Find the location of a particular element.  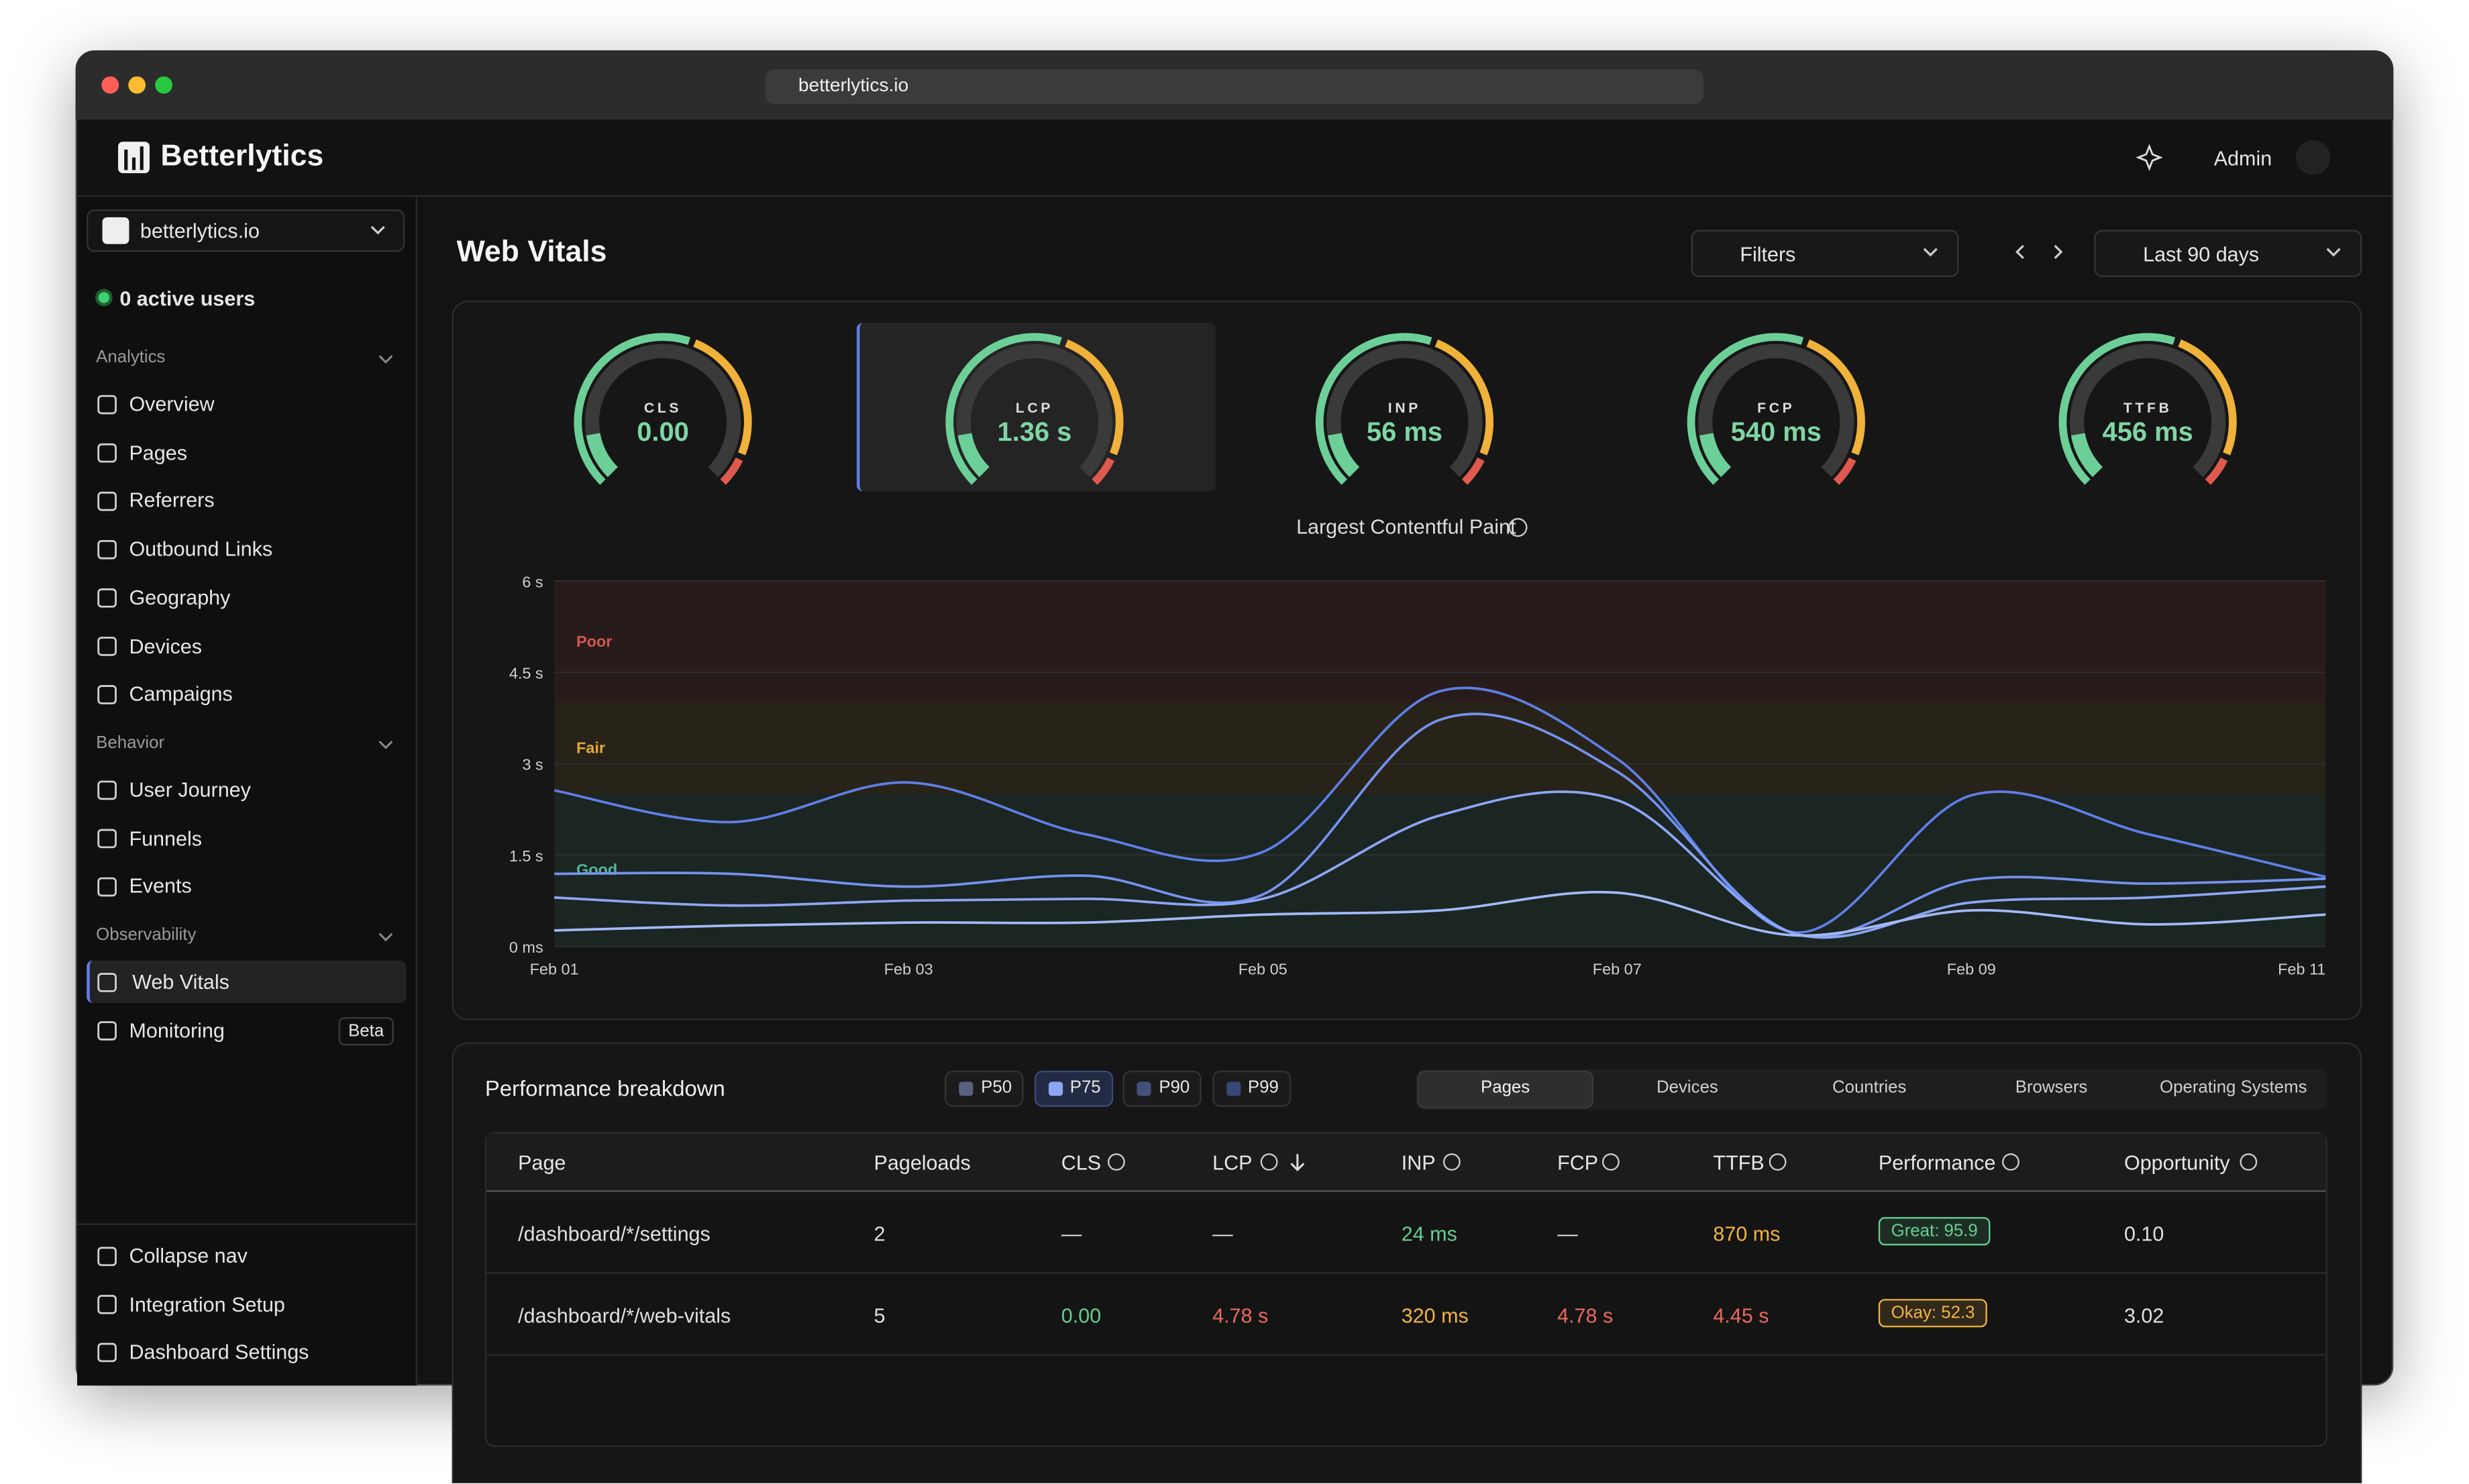

column-header: Performance is located at coordinates (1937, 1163).